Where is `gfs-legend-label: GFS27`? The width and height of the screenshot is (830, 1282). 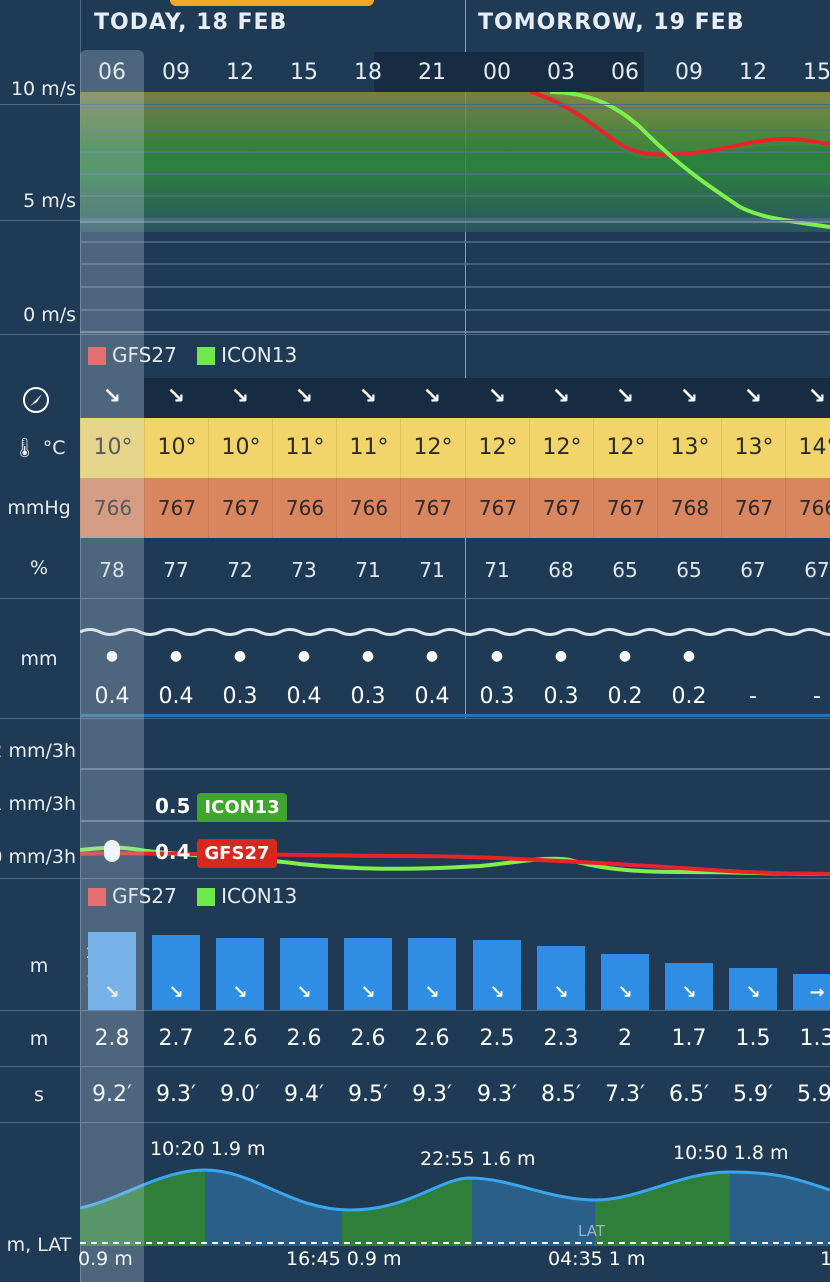 gfs-legend-label: GFS27 is located at coordinates (144, 896).